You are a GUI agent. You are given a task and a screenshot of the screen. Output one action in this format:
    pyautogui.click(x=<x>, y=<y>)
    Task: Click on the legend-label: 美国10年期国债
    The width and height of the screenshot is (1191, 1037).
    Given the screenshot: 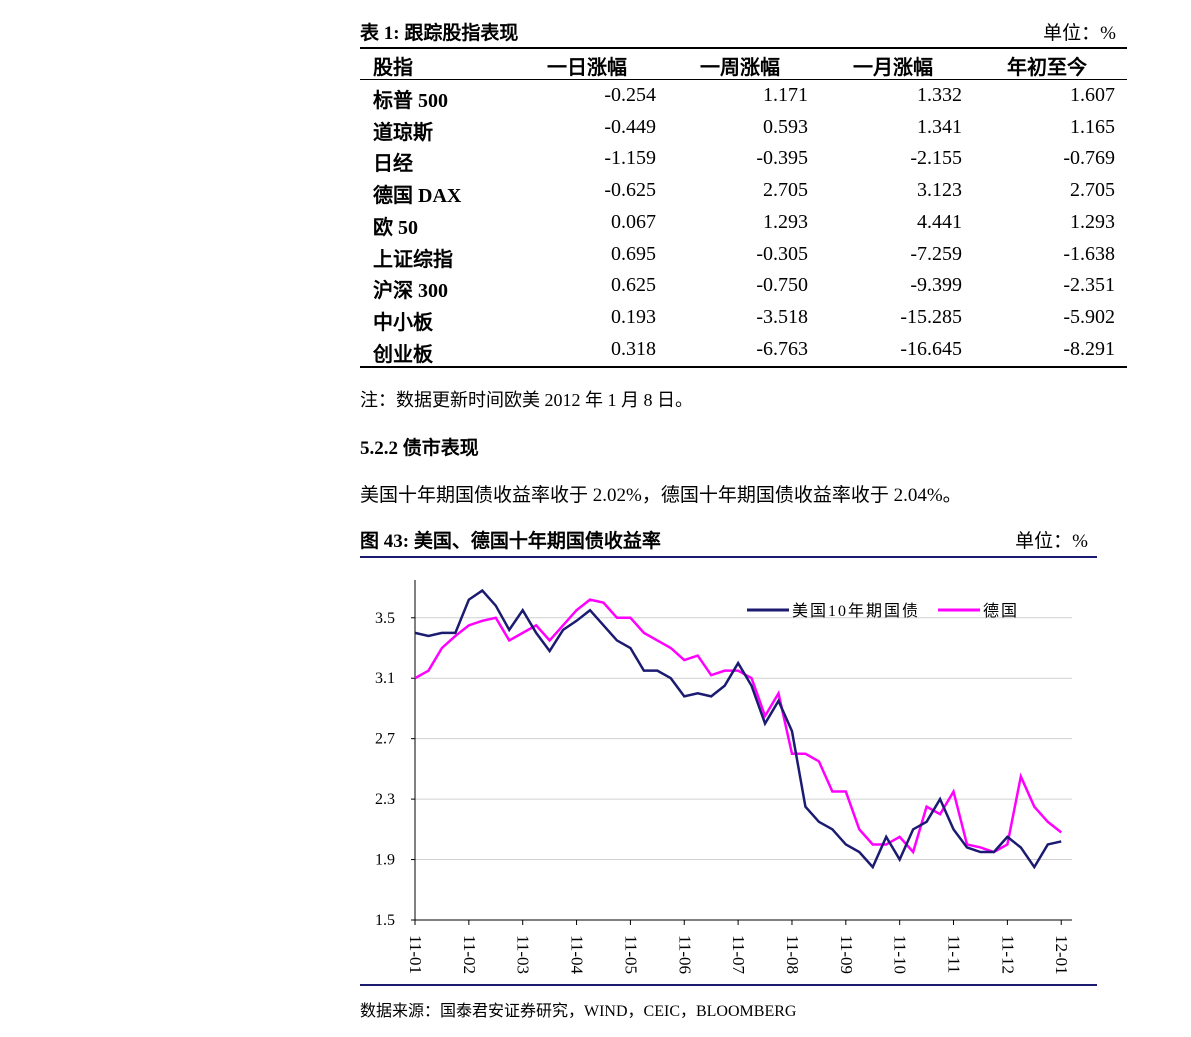 What is the action you would take?
    pyautogui.click(x=856, y=611)
    